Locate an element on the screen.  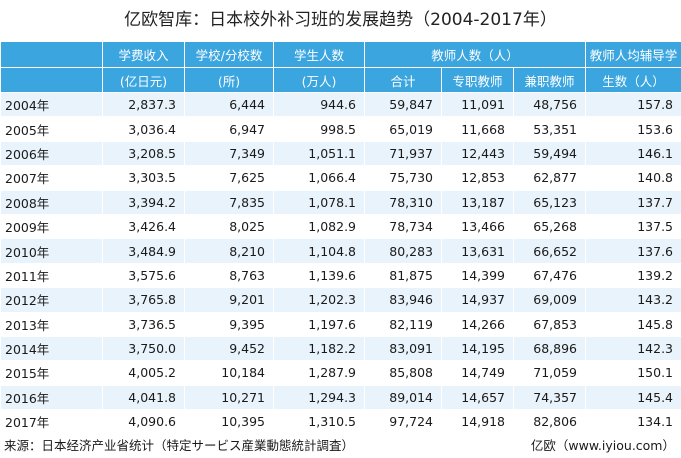
cell-schools: 10,395 is located at coordinates (229, 422).